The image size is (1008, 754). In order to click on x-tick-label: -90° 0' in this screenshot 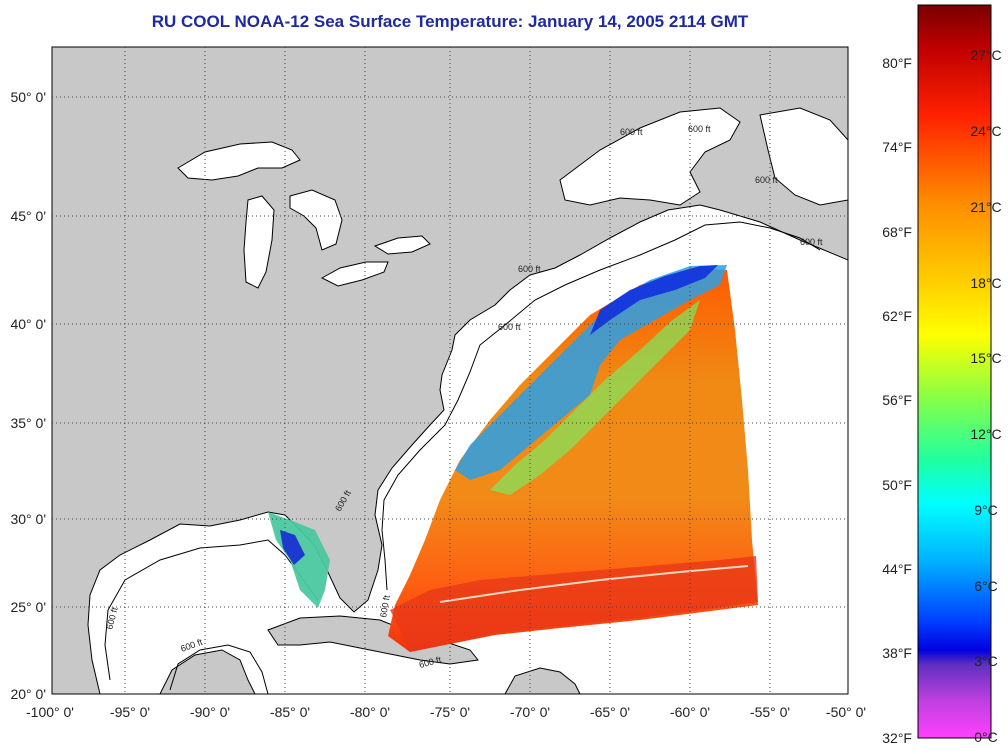, I will do `click(210, 712)`.